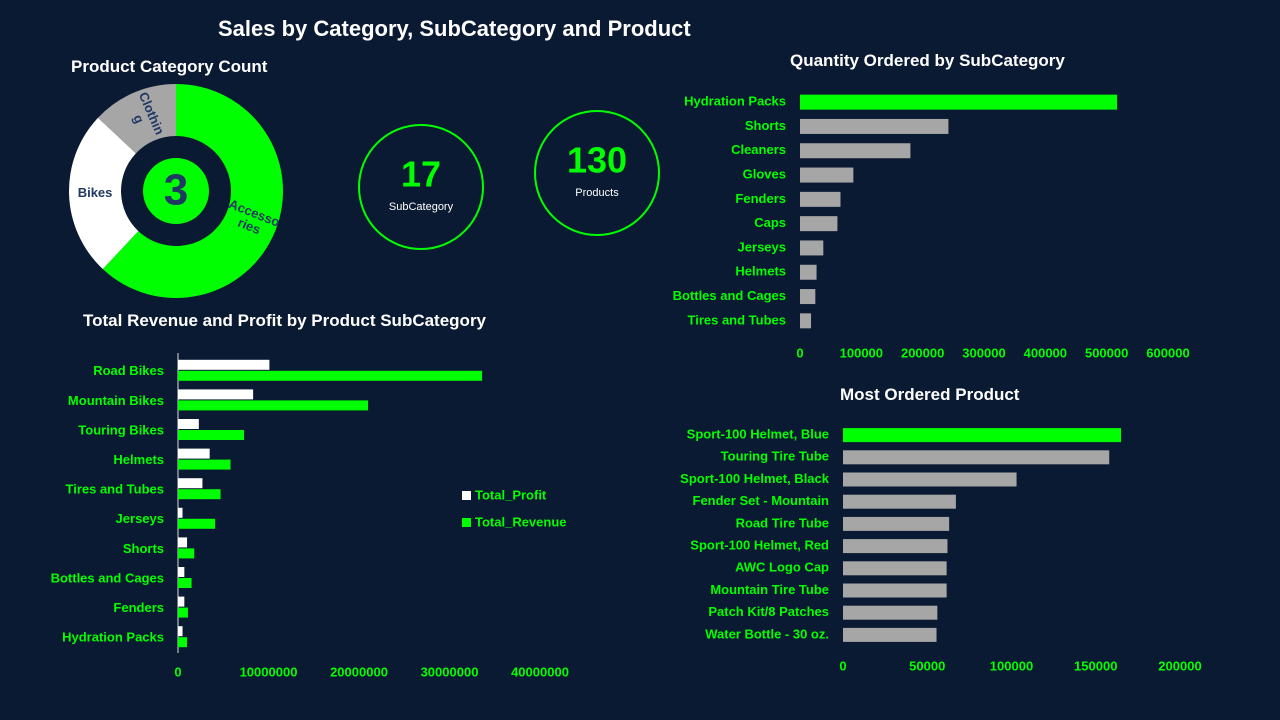  What do you see at coordinates (895, 568) in the screenshot?
I see `bar-awc-logo-cap` at bounding box center [895, 568].